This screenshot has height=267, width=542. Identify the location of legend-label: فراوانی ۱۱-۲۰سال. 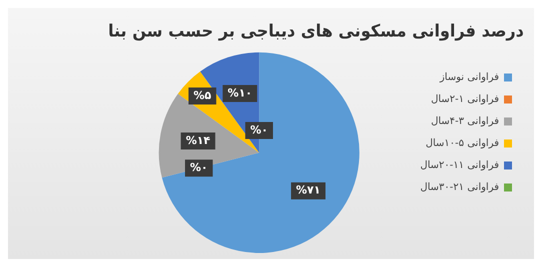
(460, 166).